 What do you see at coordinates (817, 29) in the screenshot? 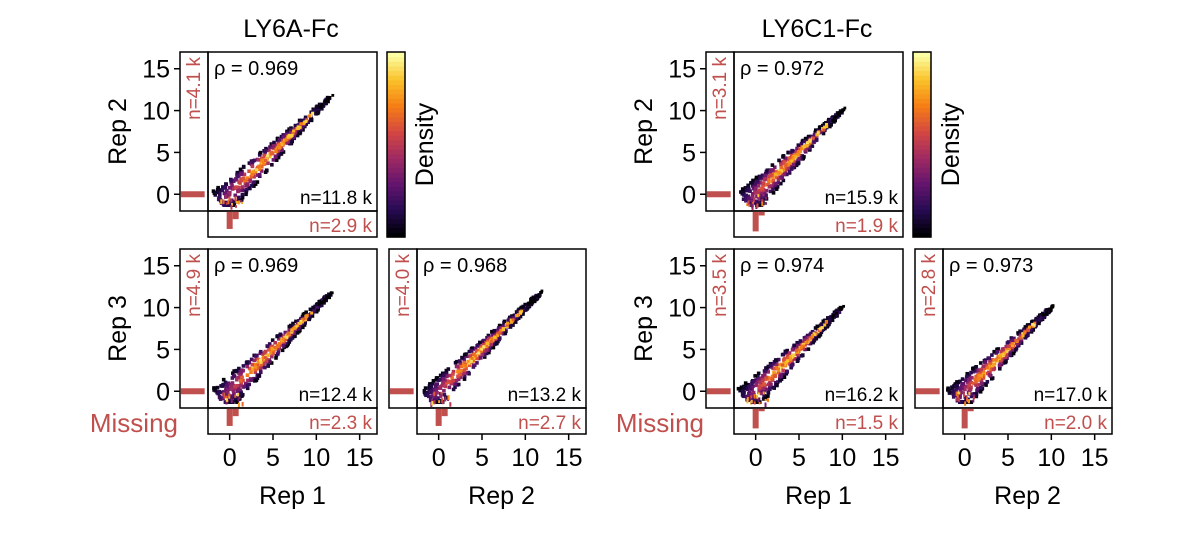
I see `group-title: LY6C1-Fc` at bounding box center [817, 29].